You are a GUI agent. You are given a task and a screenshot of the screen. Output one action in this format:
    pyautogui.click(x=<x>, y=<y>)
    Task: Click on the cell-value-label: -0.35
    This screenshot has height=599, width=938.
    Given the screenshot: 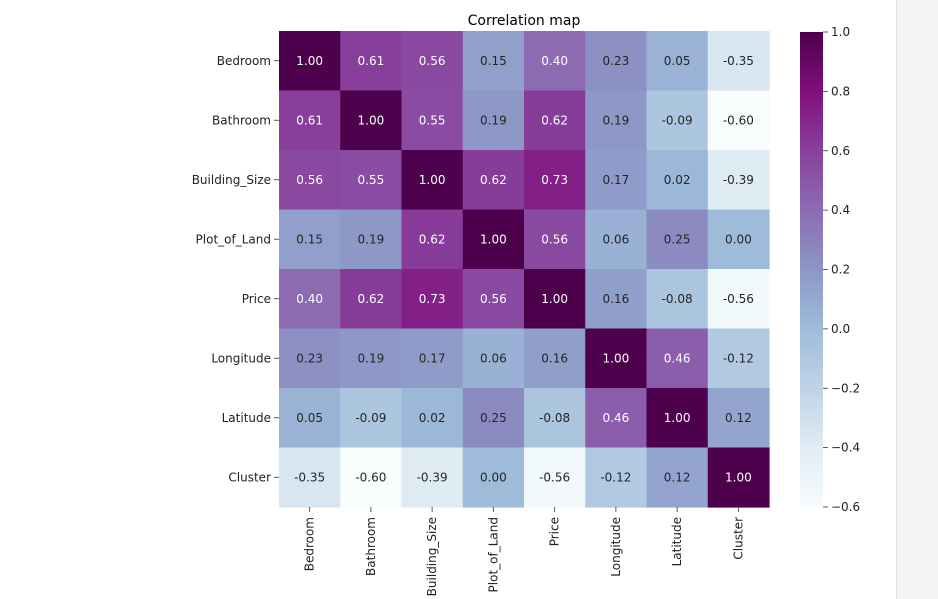 What is the action you would take?
    pyautogui.click(x=309, y=477)
    